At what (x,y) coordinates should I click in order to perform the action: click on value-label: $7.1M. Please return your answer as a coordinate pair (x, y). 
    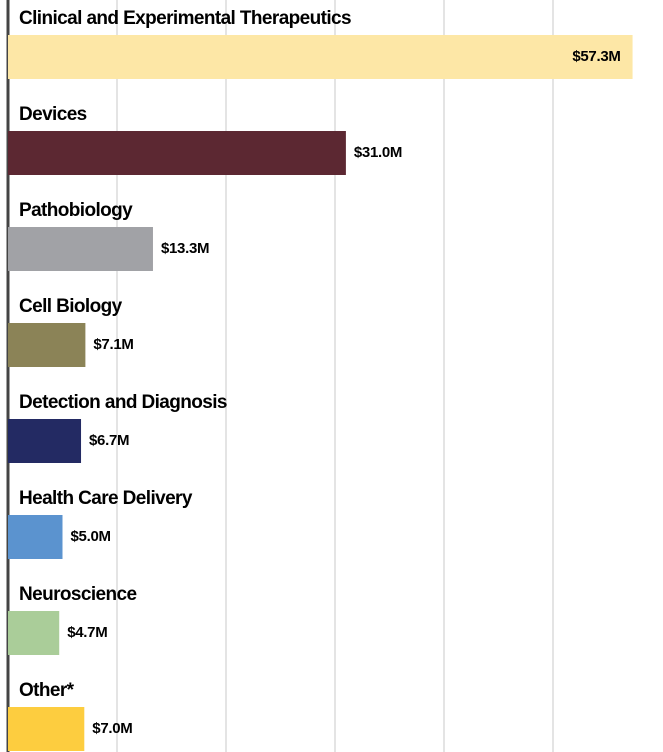
    Looking at the image, I should click on (113, 344).